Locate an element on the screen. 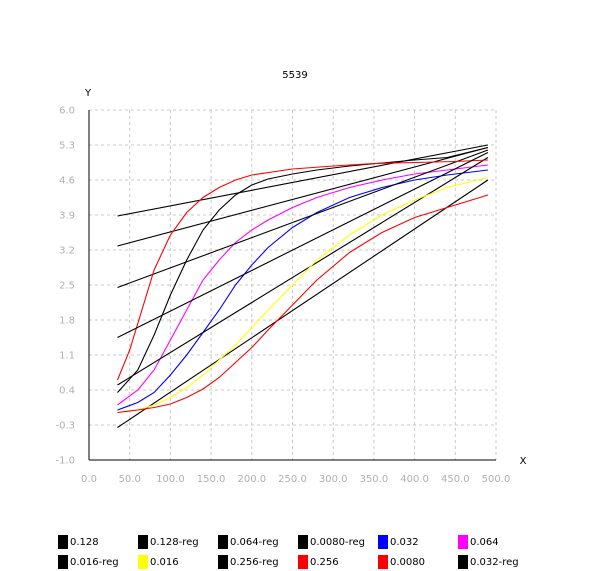  x-tick-label: 400.0 is located at coordinates (414, 479).